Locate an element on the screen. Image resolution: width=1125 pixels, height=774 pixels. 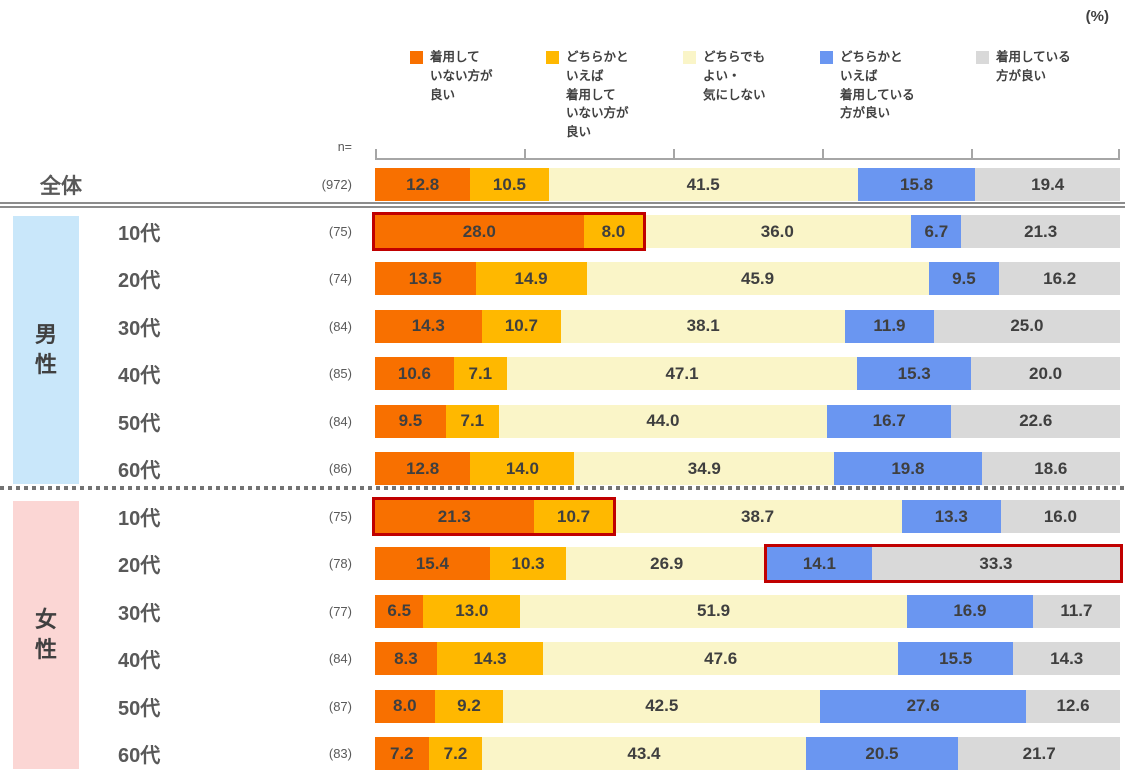
segment-value-label: 16.9 is located at coordinates (970, 611).